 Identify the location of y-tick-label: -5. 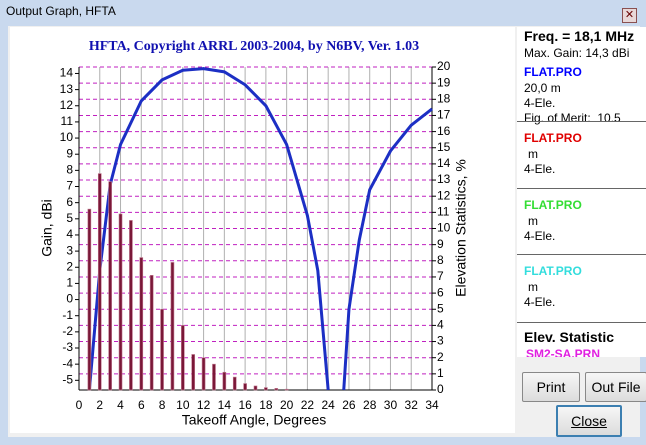
(67, 379).